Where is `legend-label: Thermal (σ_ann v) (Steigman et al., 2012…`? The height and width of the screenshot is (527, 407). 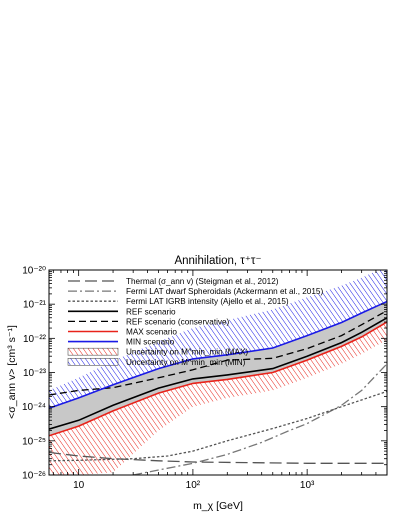
legend-label: Thermal (σ_ann v) (Steigman et al., 2012… is located at coordinates (202, 281).